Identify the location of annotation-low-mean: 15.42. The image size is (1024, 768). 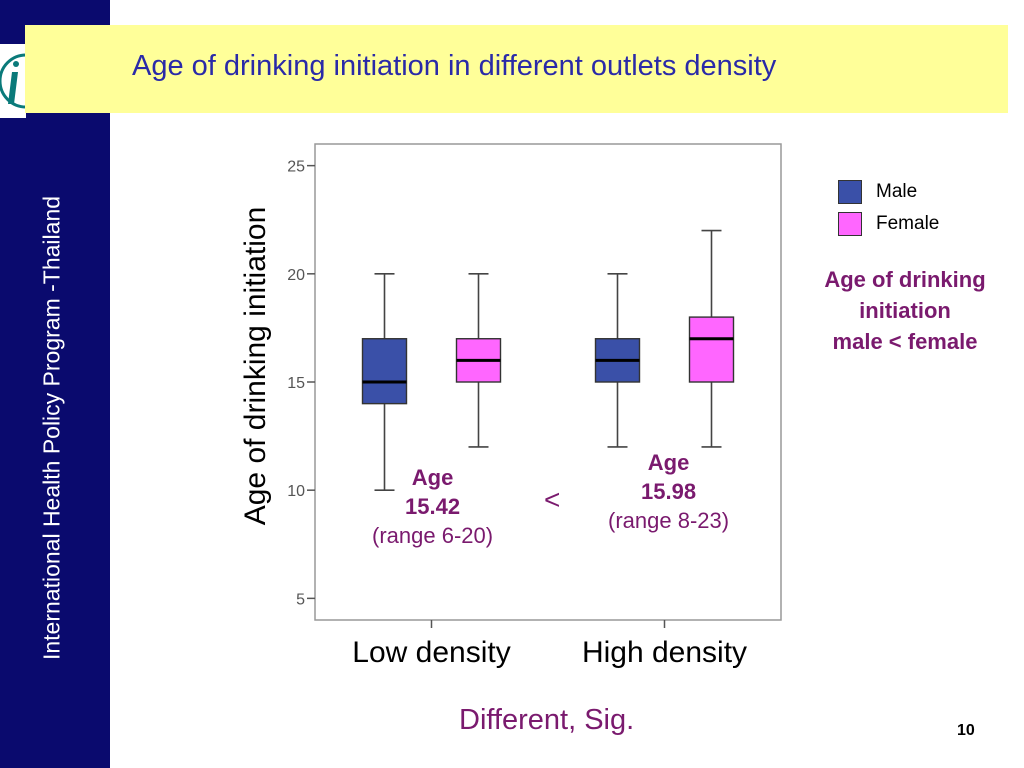
(433, 506).